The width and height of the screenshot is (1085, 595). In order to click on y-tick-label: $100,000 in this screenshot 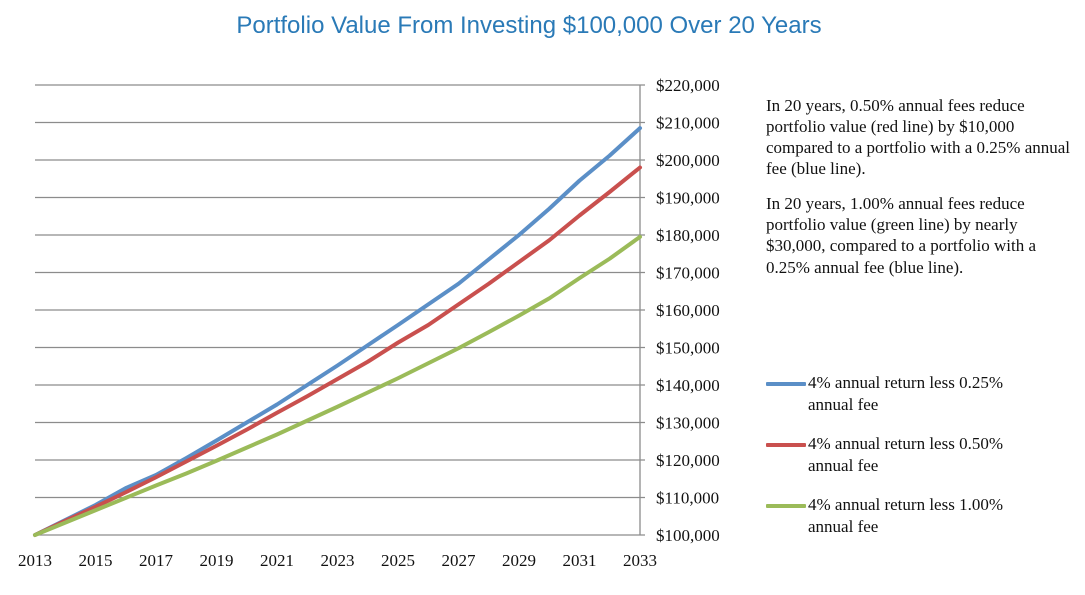, I will do `click(688, 535)`.